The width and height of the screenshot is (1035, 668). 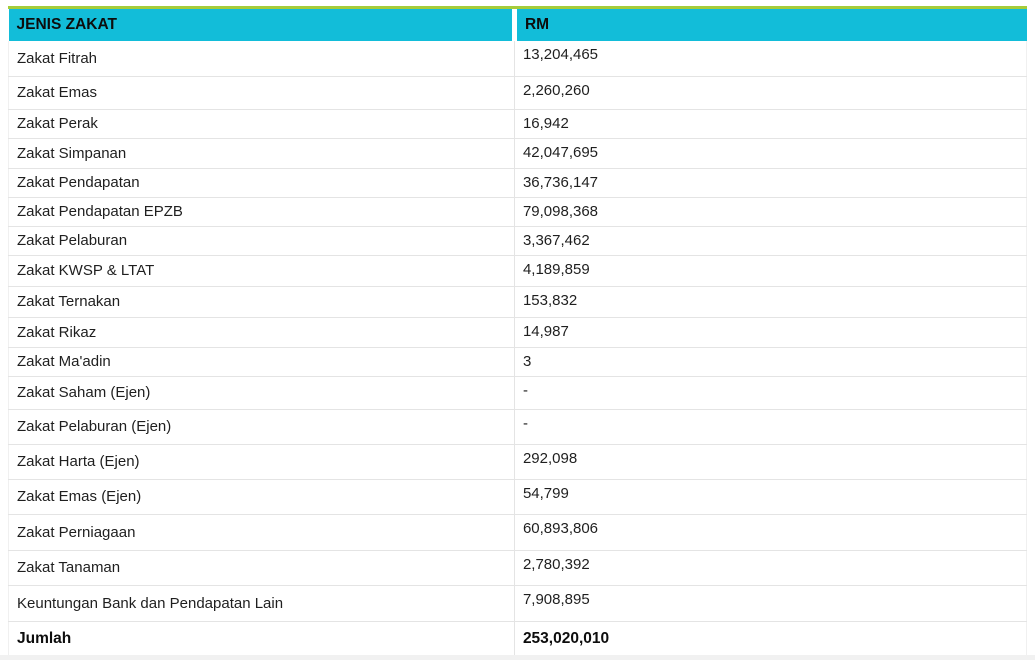 What do you see at coordinates (770, 532) in the screenshot?
I see `row-value: 60,893,806` at bounding box center [770, 532].